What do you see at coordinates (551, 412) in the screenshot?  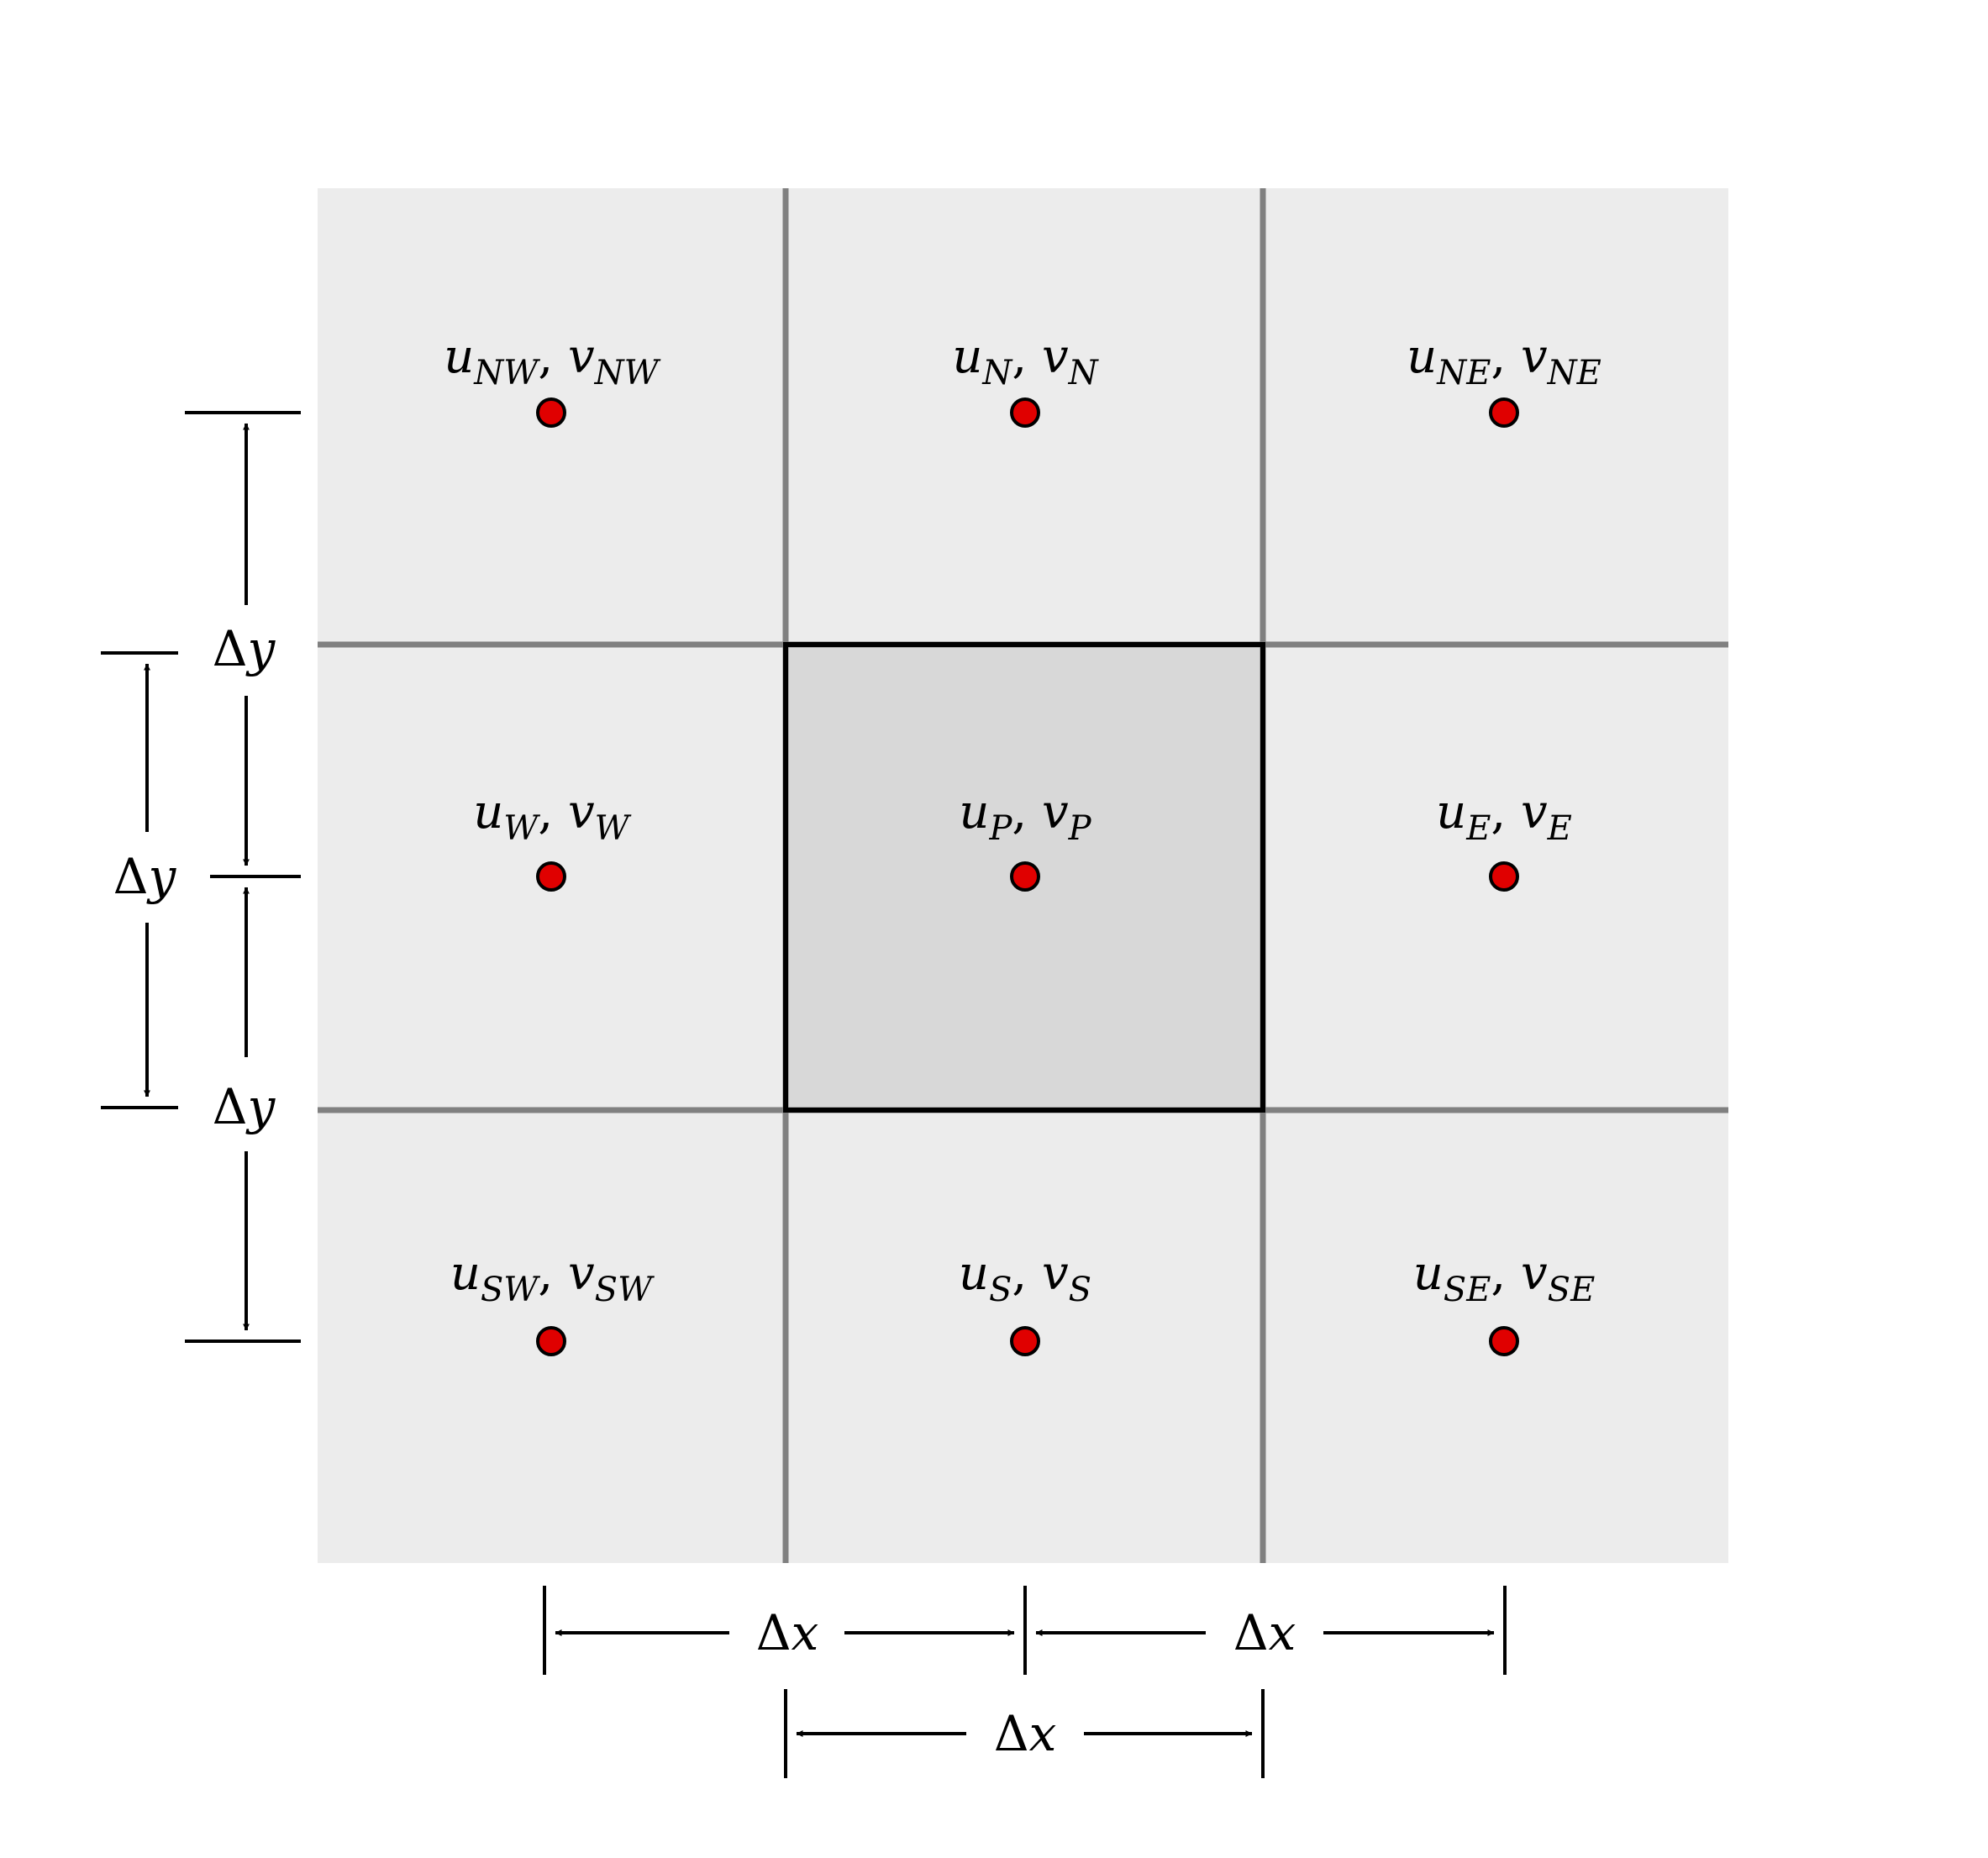 I see `node-point-nw` at bounding box center [551, 412].